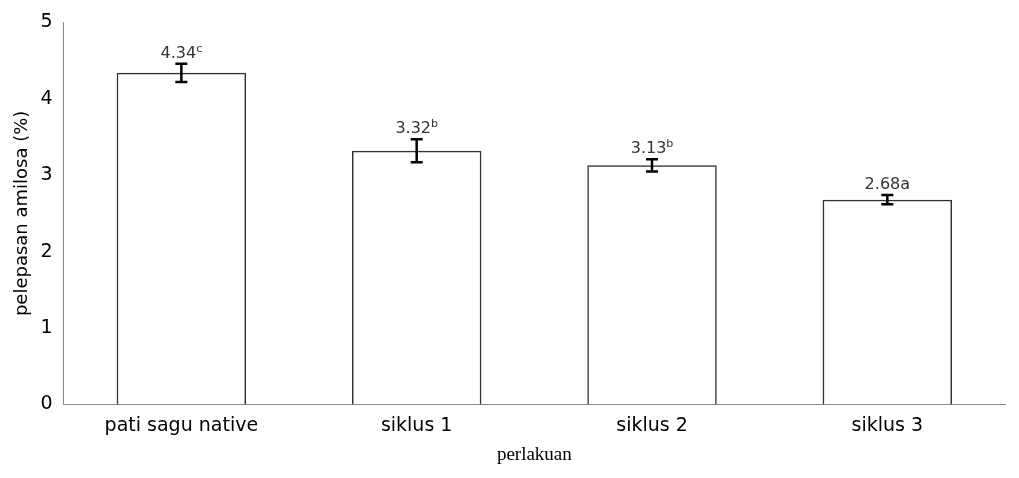  What do you see at coordinates (181, 423) in the screenshot?
I see `x-tick-label: pati sagu native` at bounding box center [181, 423].